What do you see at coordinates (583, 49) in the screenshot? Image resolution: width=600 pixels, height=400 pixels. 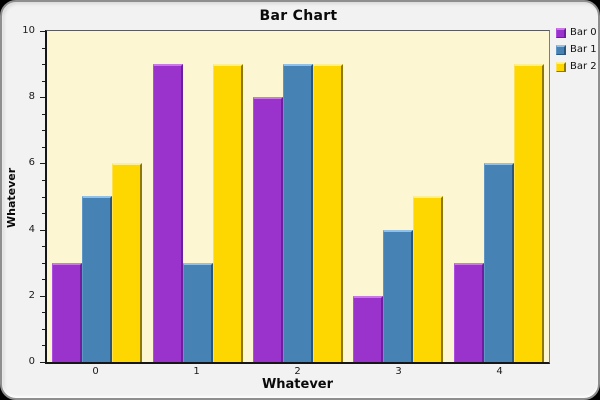 I see `legend-label: Bar 1` at bounding box center [583, 49].